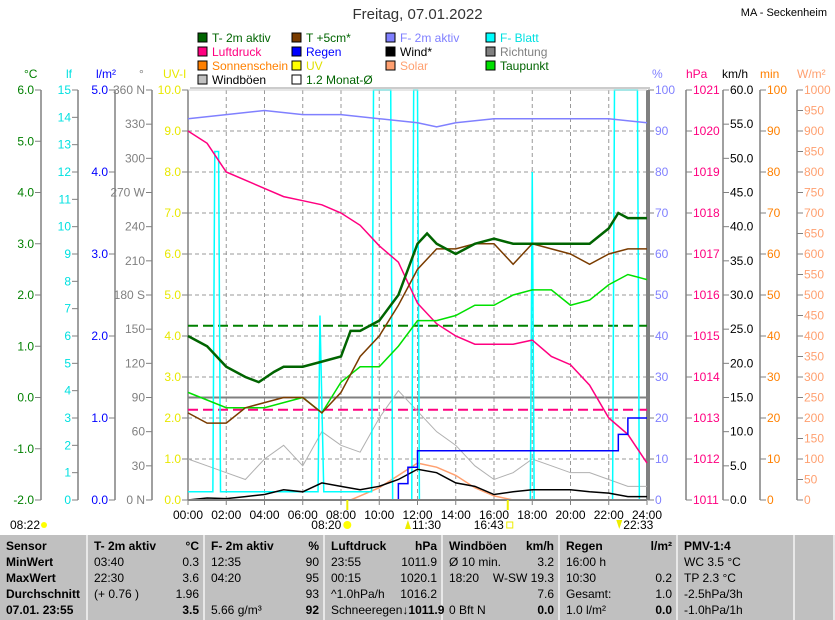 This screenshot has height=620, width=835. What do you see at coordinates (109, 578) in the screenshot?
I see `table-label: 22:30` at bounding box center [109, 578].